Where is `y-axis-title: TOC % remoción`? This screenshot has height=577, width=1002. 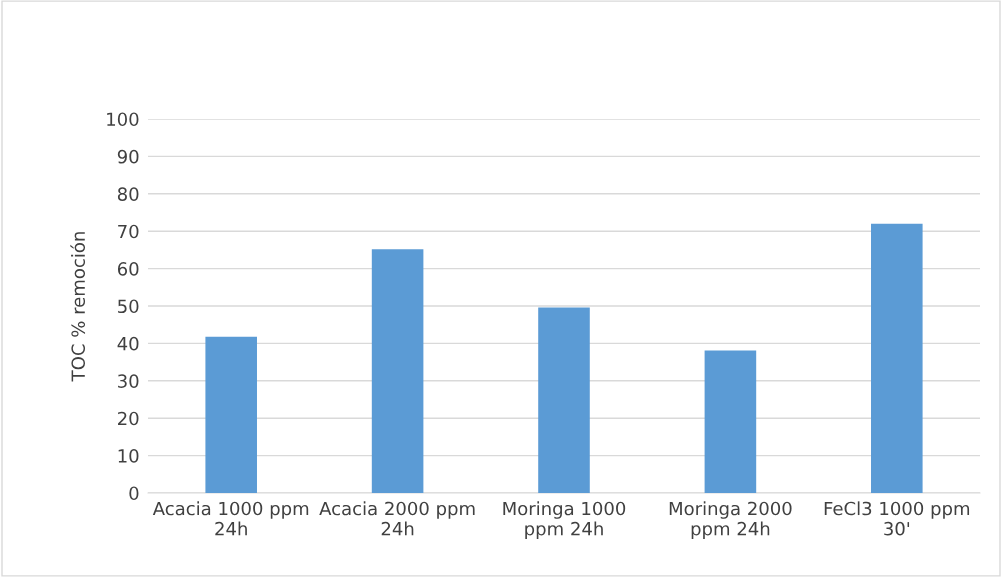
y-axis-title: TOC % remoción is located at coordinates (78, 307).